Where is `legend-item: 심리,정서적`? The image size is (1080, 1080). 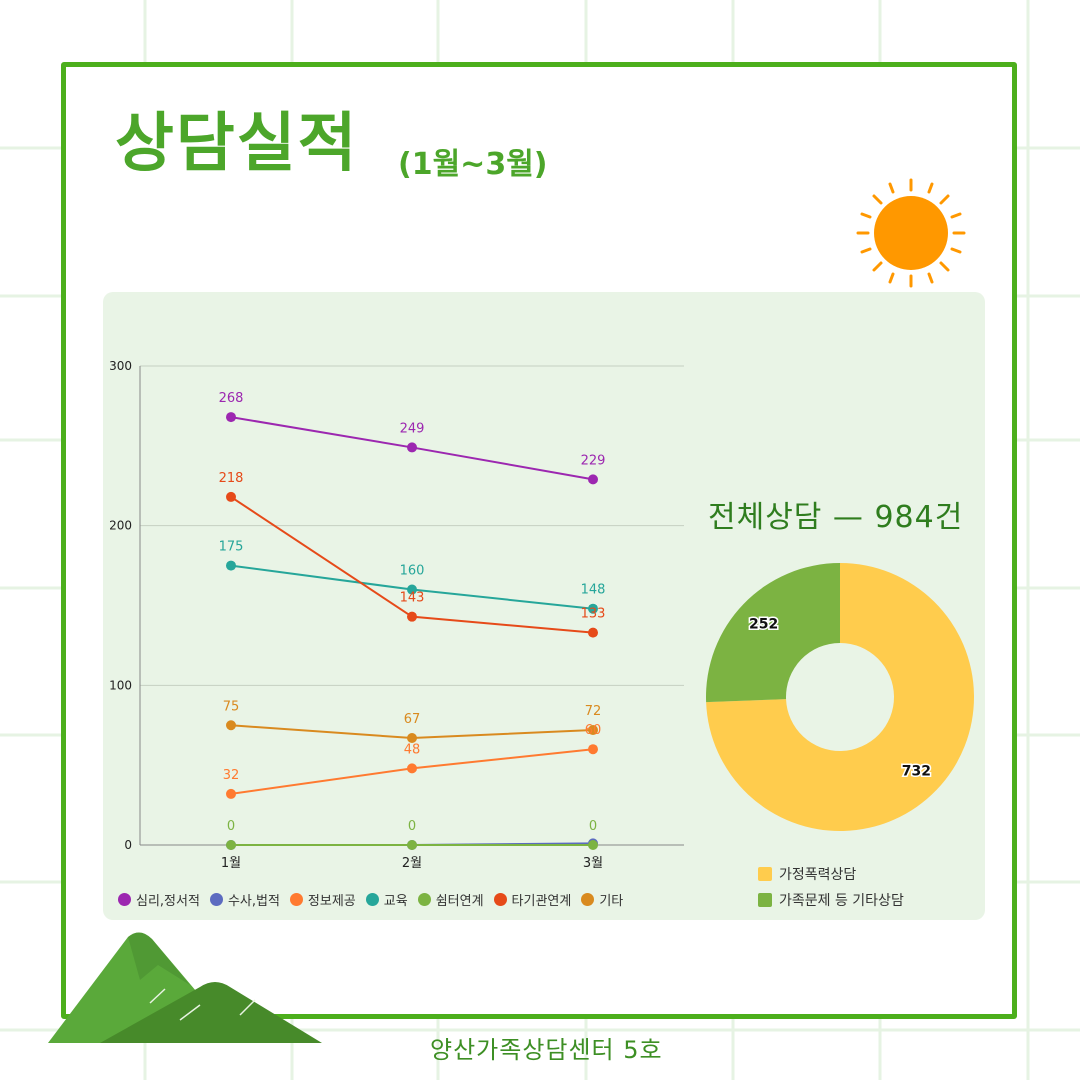
legend-item: 심리,정서적 is located at coordinates (159, 899).